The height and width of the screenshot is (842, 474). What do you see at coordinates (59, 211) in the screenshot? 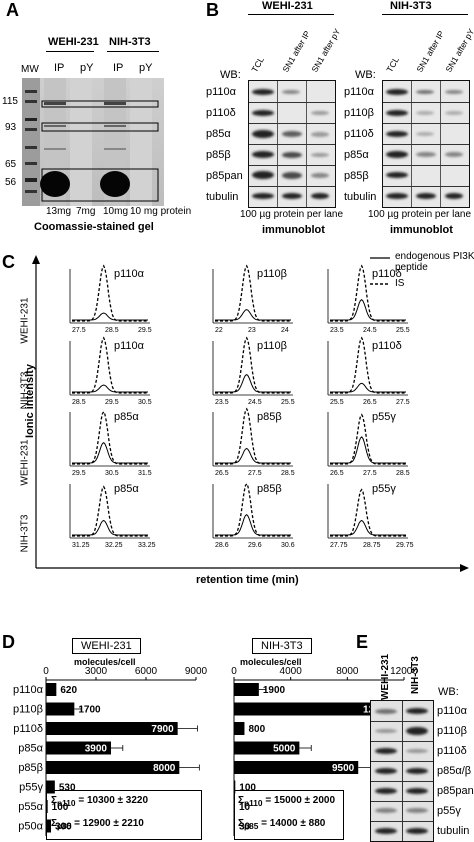
I see `gel-loading: 13mg` at bounding box center [59, 211].